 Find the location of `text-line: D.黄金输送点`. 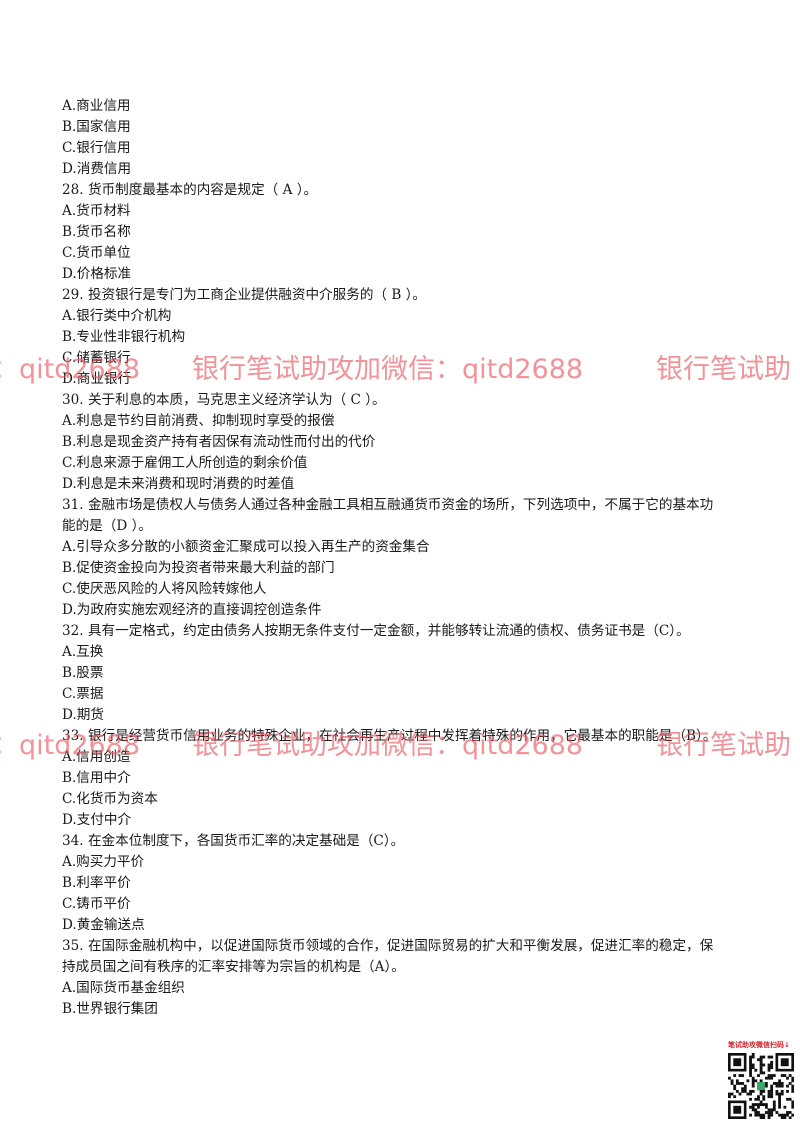

text-line: D.黄金输送点 is located at coordinates (103, 925).